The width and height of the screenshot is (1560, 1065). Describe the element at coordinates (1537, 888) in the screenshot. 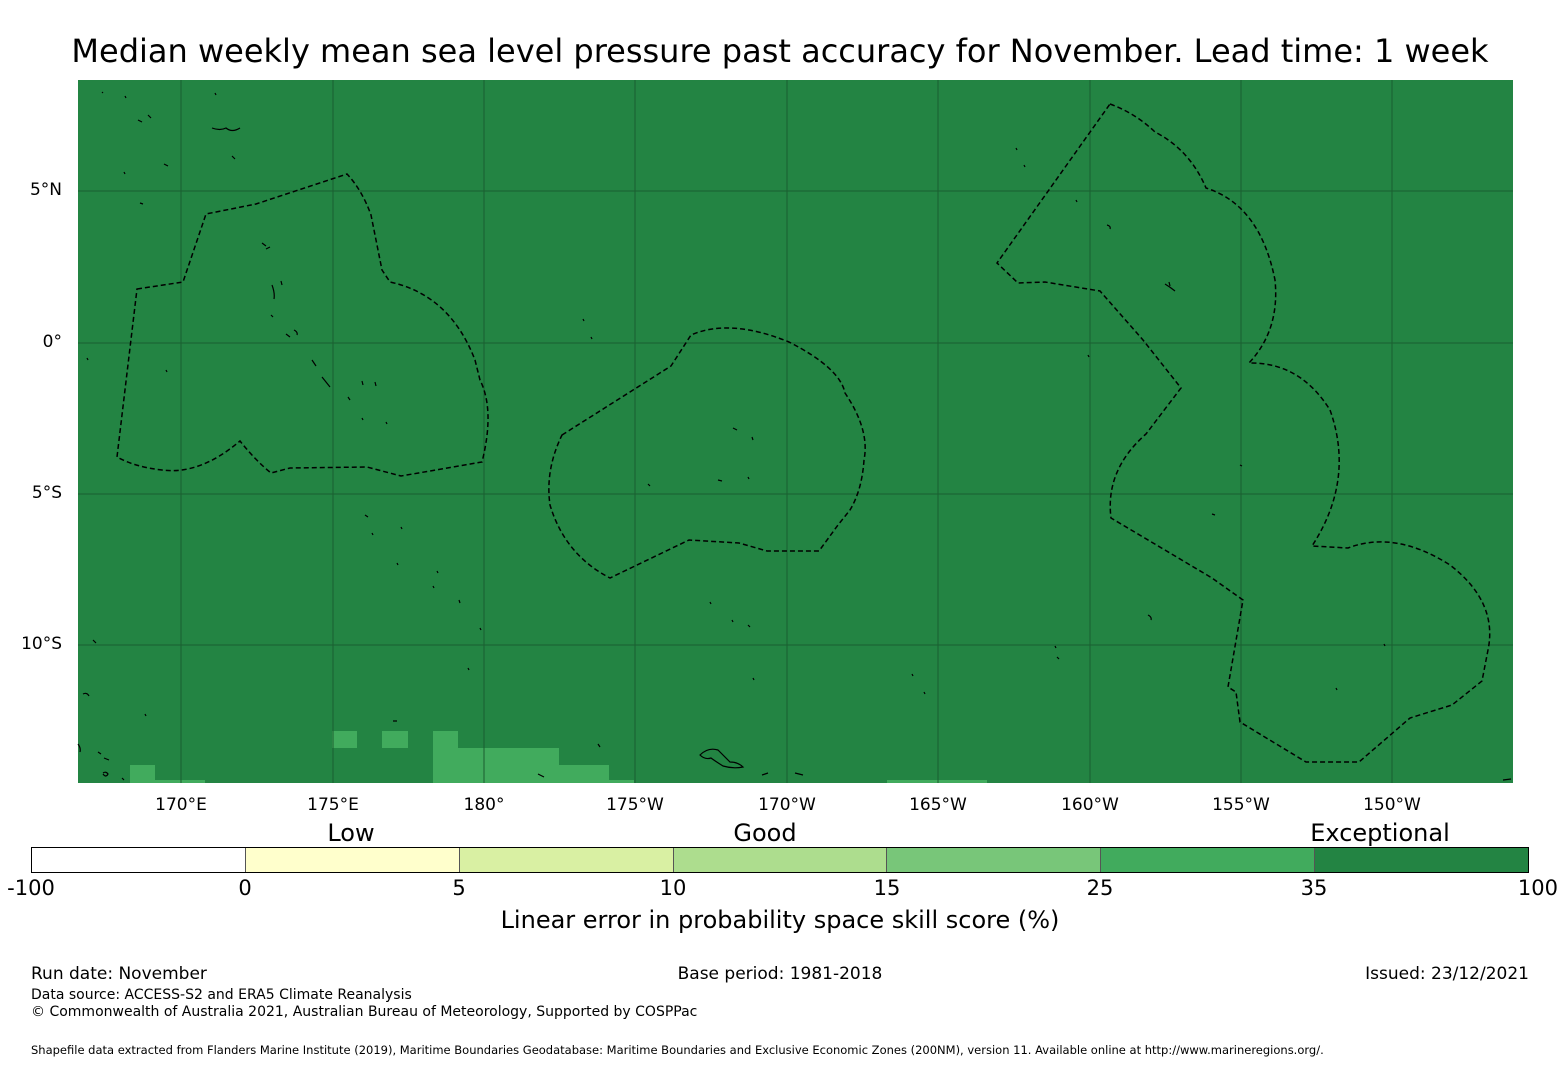

I see `colorbar-tick-100: 100` at that location.